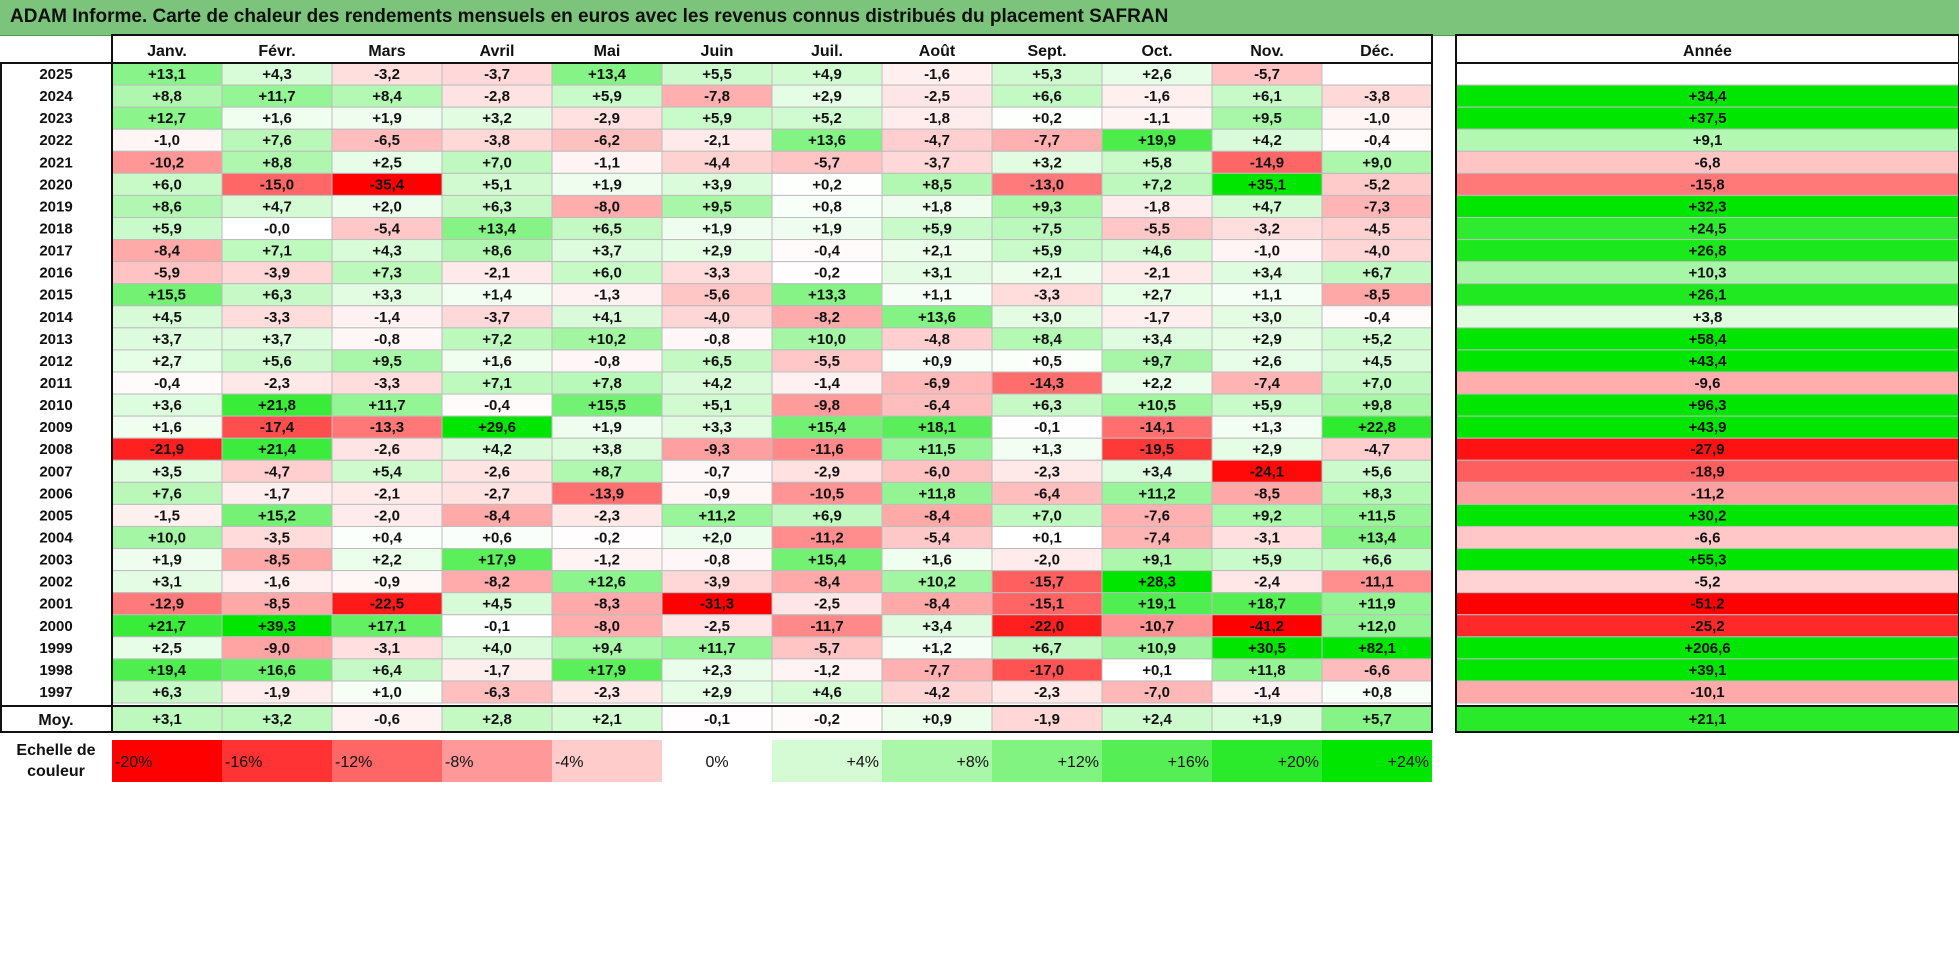  Describe the element at coordinates (1046, 51) in the screenshot. I see `month-header: Sept.` at that location.